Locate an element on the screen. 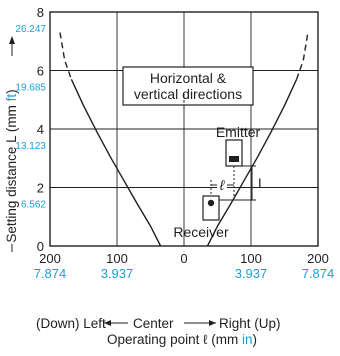 The image size is (340, 356). x-tick-label: 0 is located at coordinates (183, 258).